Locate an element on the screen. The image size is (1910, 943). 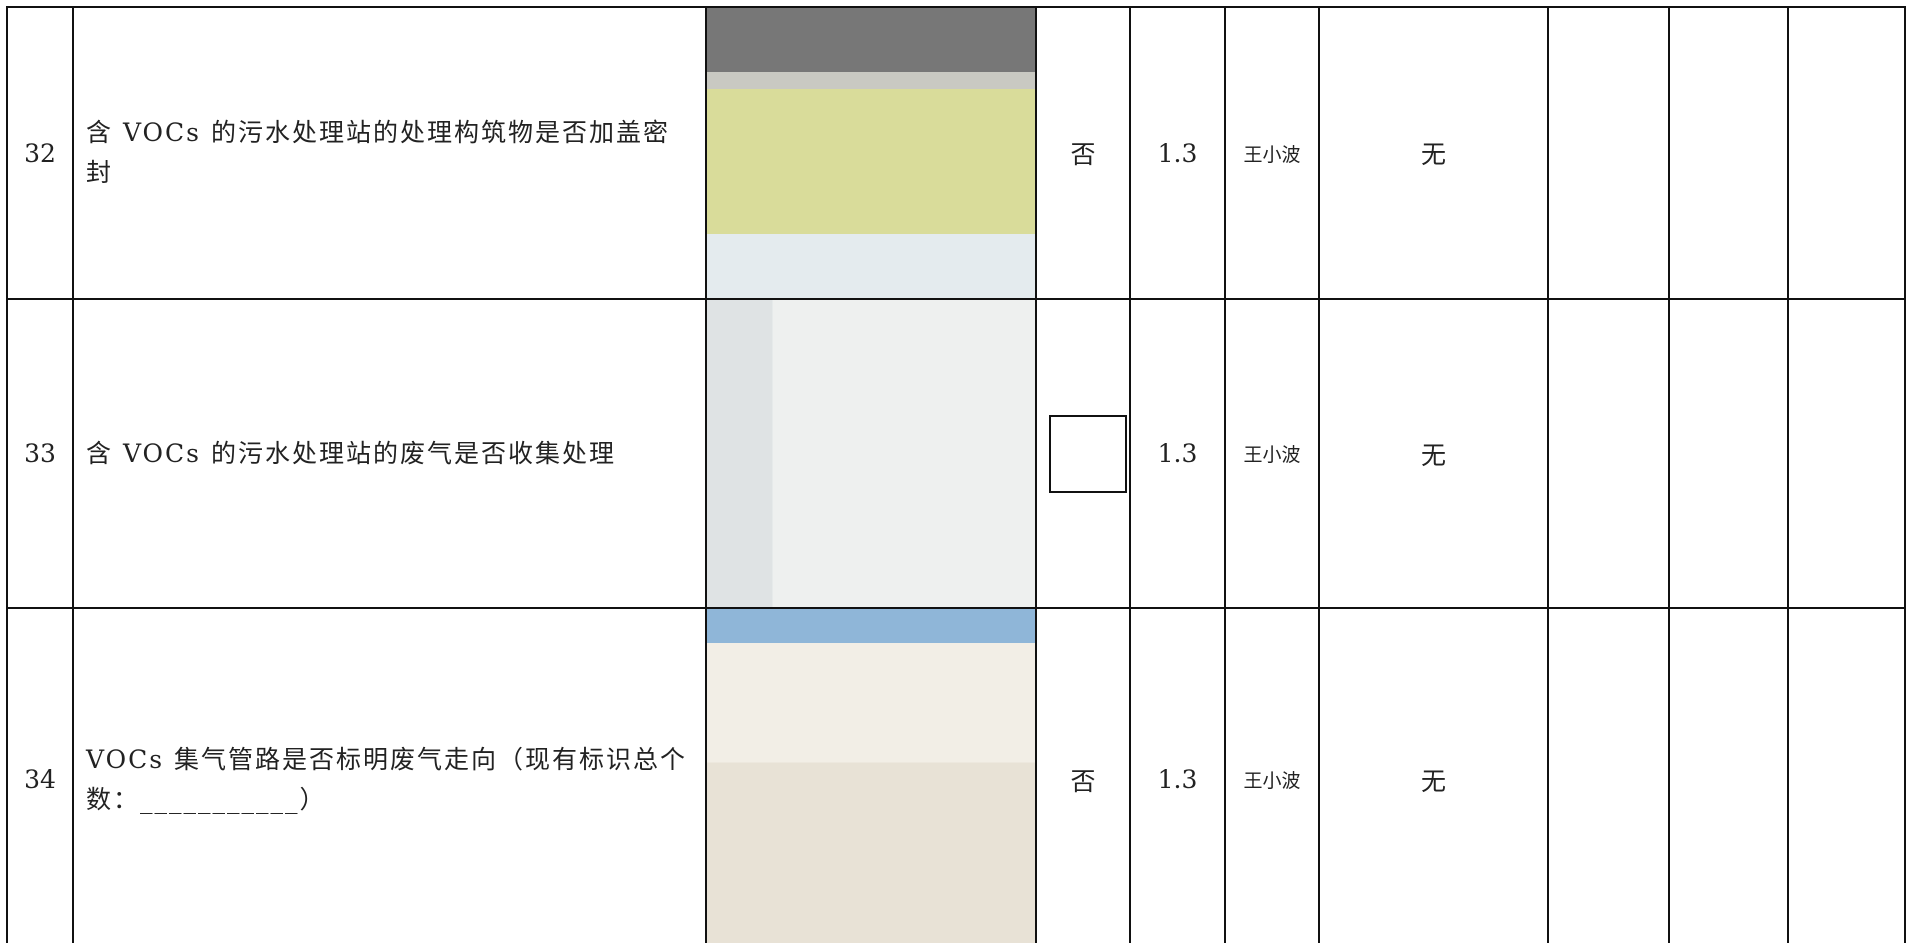
result is located at coordinates (1082, 452).